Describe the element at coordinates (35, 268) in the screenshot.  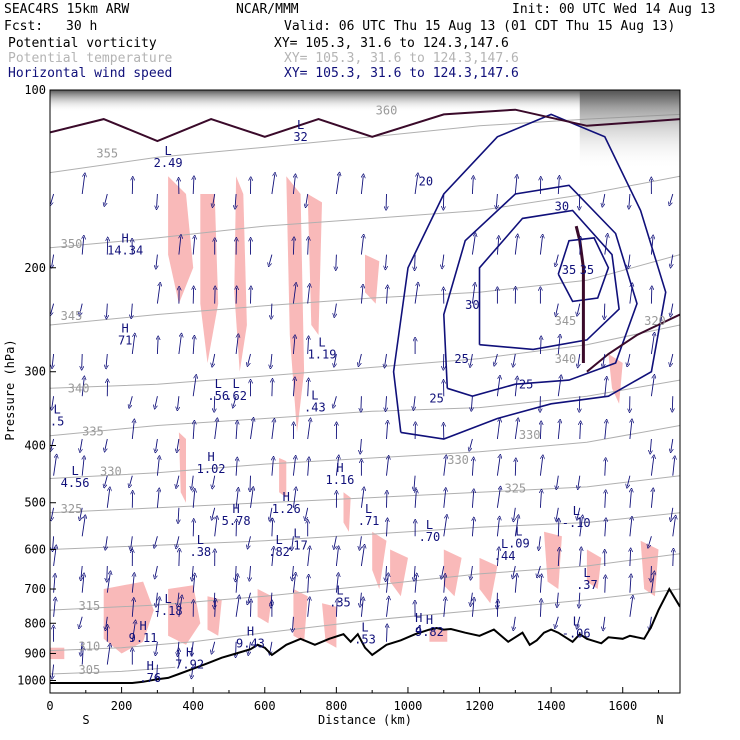
I see `y-tick-label: 200` at that location.